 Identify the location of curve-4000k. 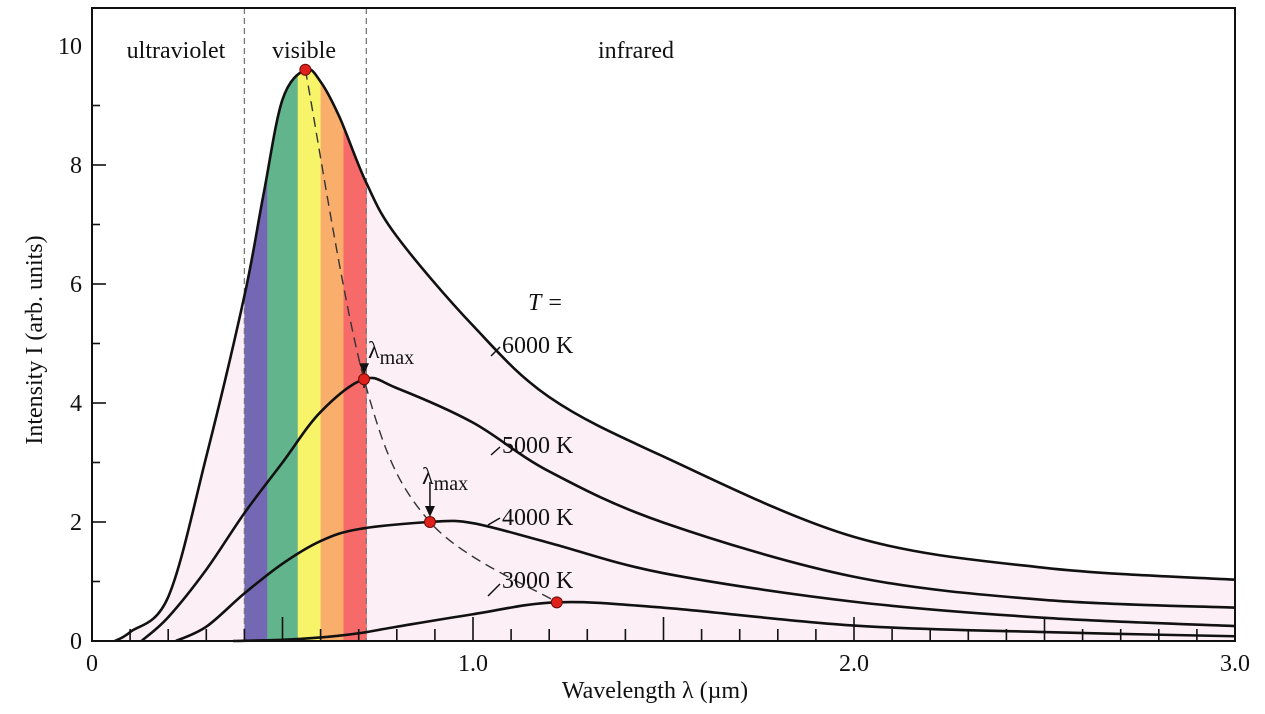
(705, 581).